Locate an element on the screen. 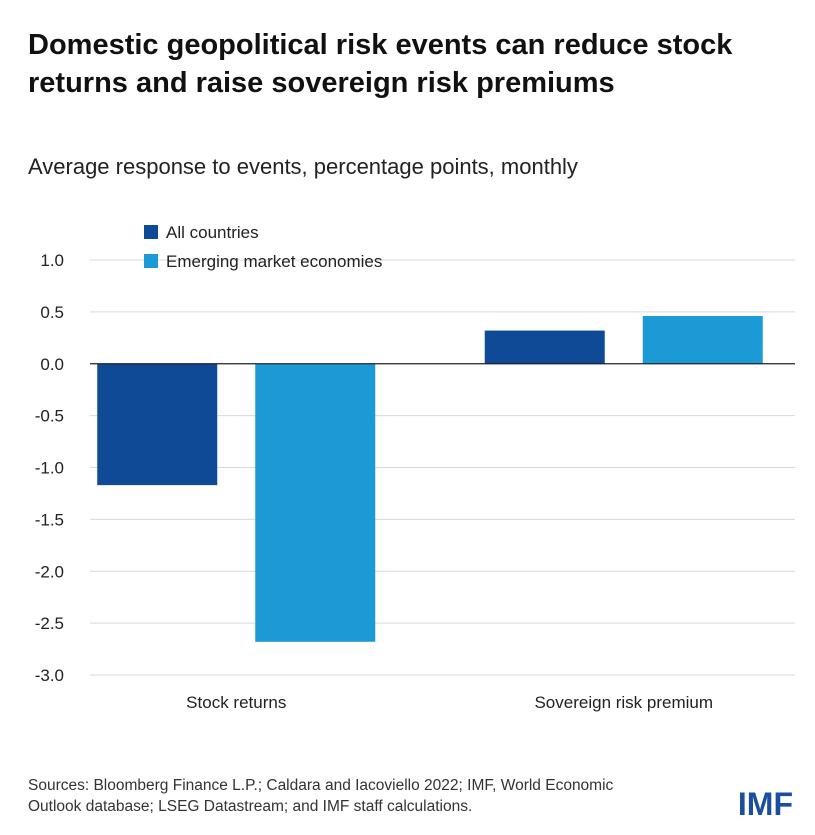 The image size is (815, 835). y-tick-label: 0.5 is located at coordinates (52, 312).